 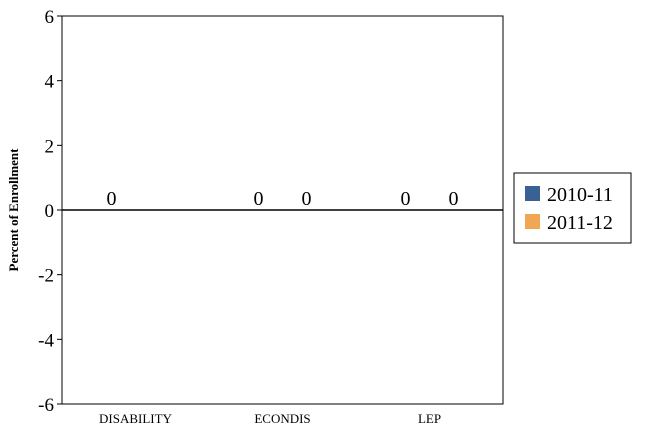 I want to click on y-tick-label: 2, so click(x=50, y=146).